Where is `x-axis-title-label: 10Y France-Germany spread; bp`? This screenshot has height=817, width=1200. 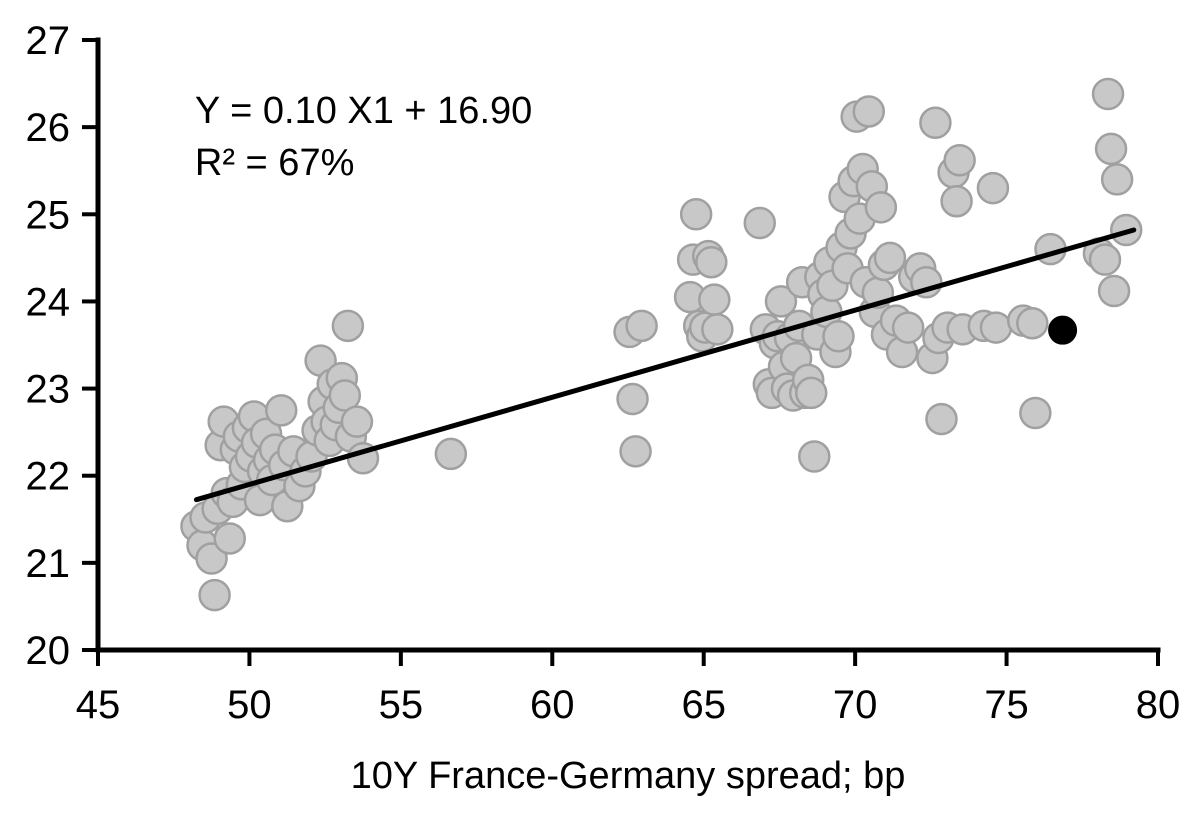 x-axis-title-label: 10Y France-Germany spread; bp is located at coordinates (628, 776).